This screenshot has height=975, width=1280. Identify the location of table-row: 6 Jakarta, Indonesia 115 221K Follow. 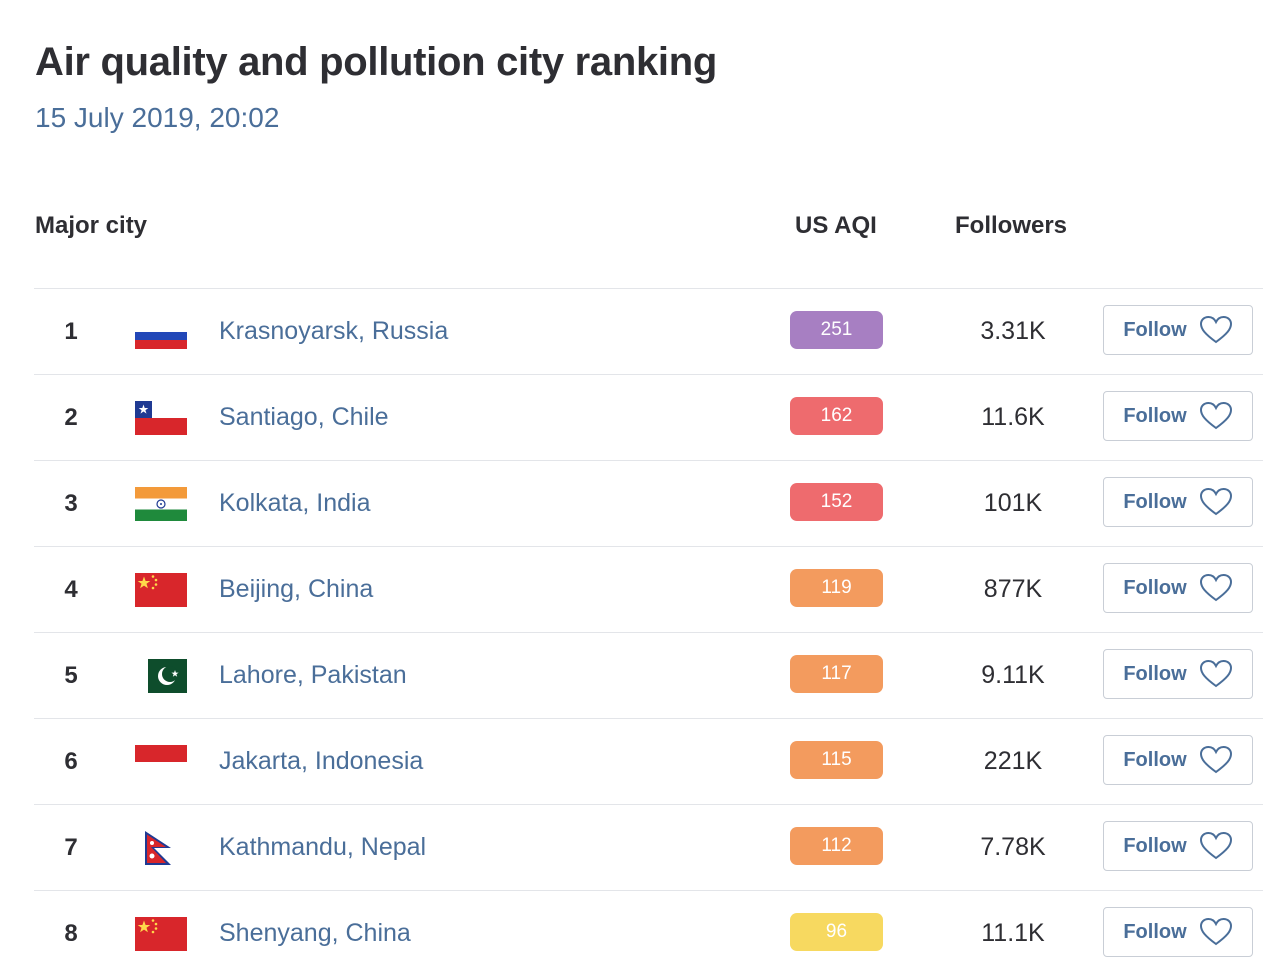
(648, 762).